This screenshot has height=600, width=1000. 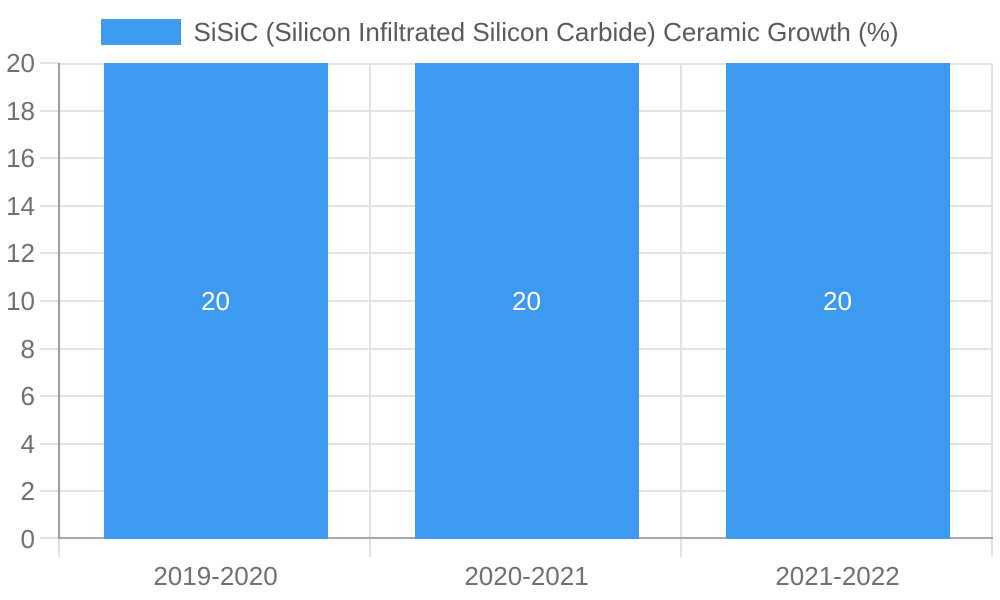 I want to click on x-tick-mark, so click(x=59, y=548).